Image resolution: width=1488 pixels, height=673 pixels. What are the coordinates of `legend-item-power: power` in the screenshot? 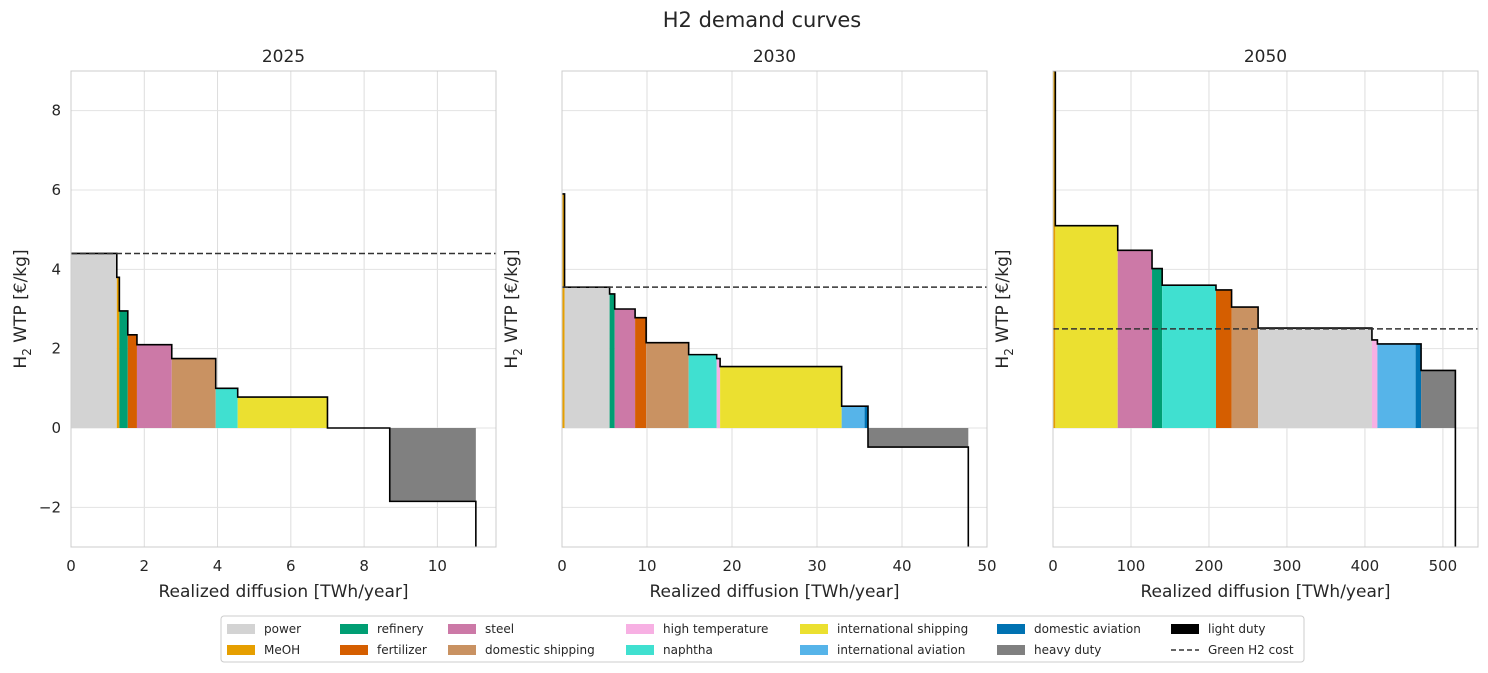 It's located at (264, 629).